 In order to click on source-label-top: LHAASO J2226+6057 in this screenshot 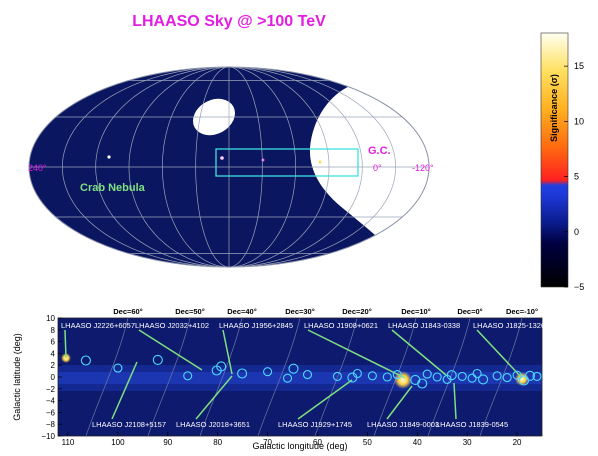, I will do `click(98, 325)`.